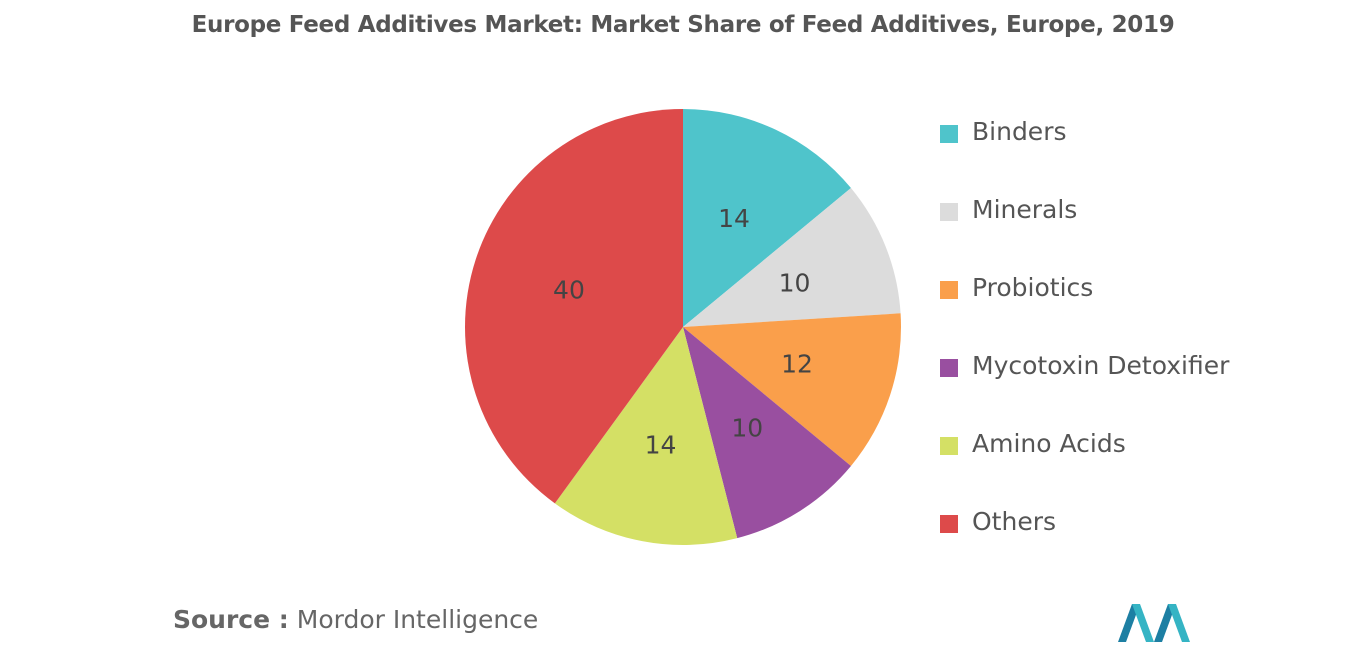 This screenshot has height=655, width=1366. I want to click on legend-item-binders: Binders, so click(1150, 151).